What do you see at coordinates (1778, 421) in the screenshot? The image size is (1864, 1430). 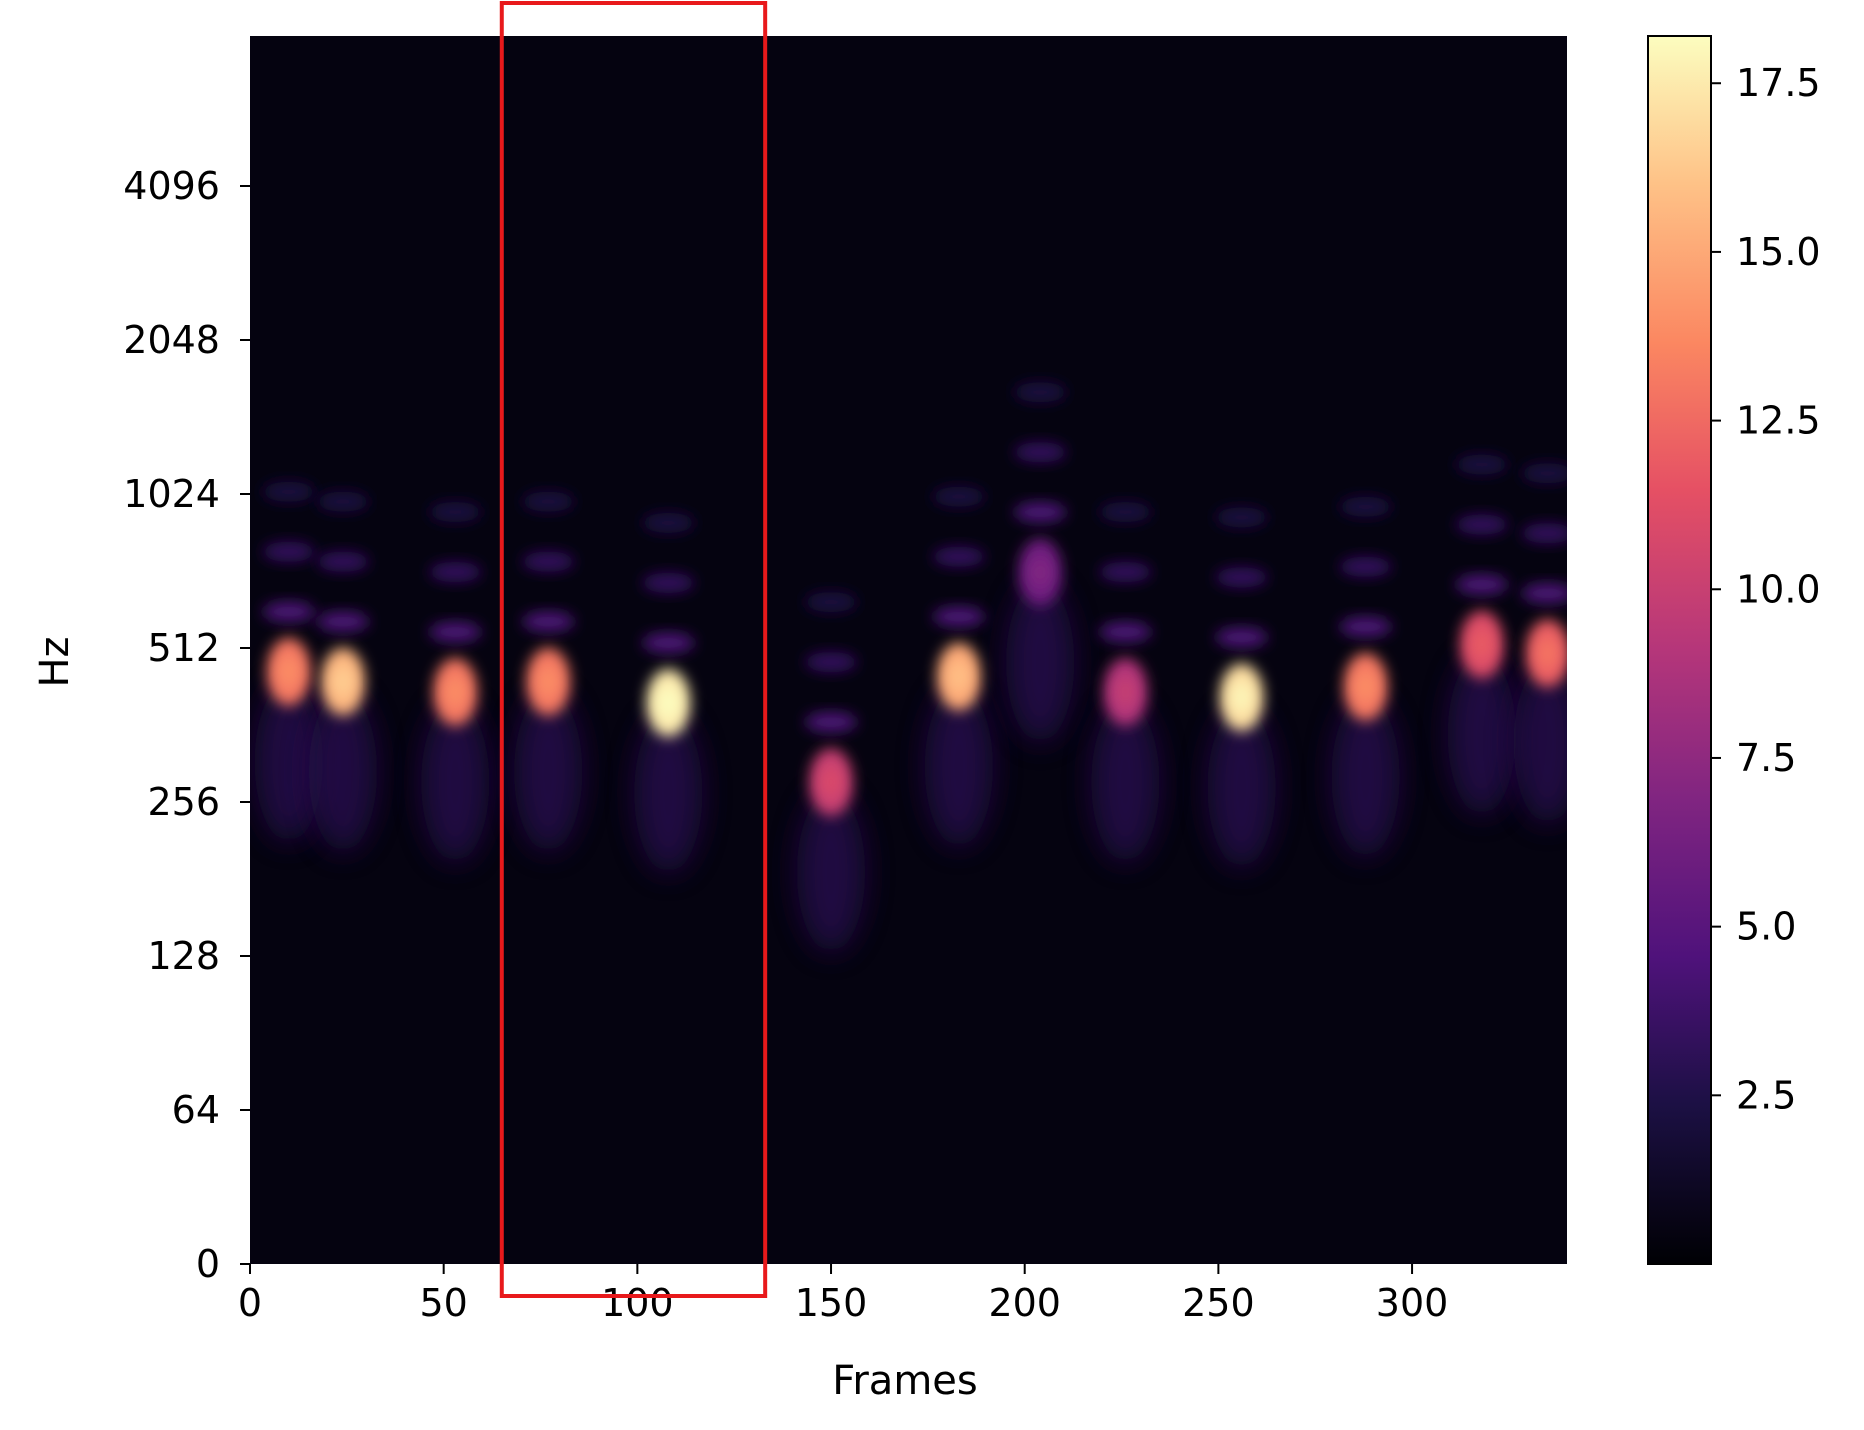 I see `colorbar-tick-label: 12.5` at bounding box center [1778, 421].